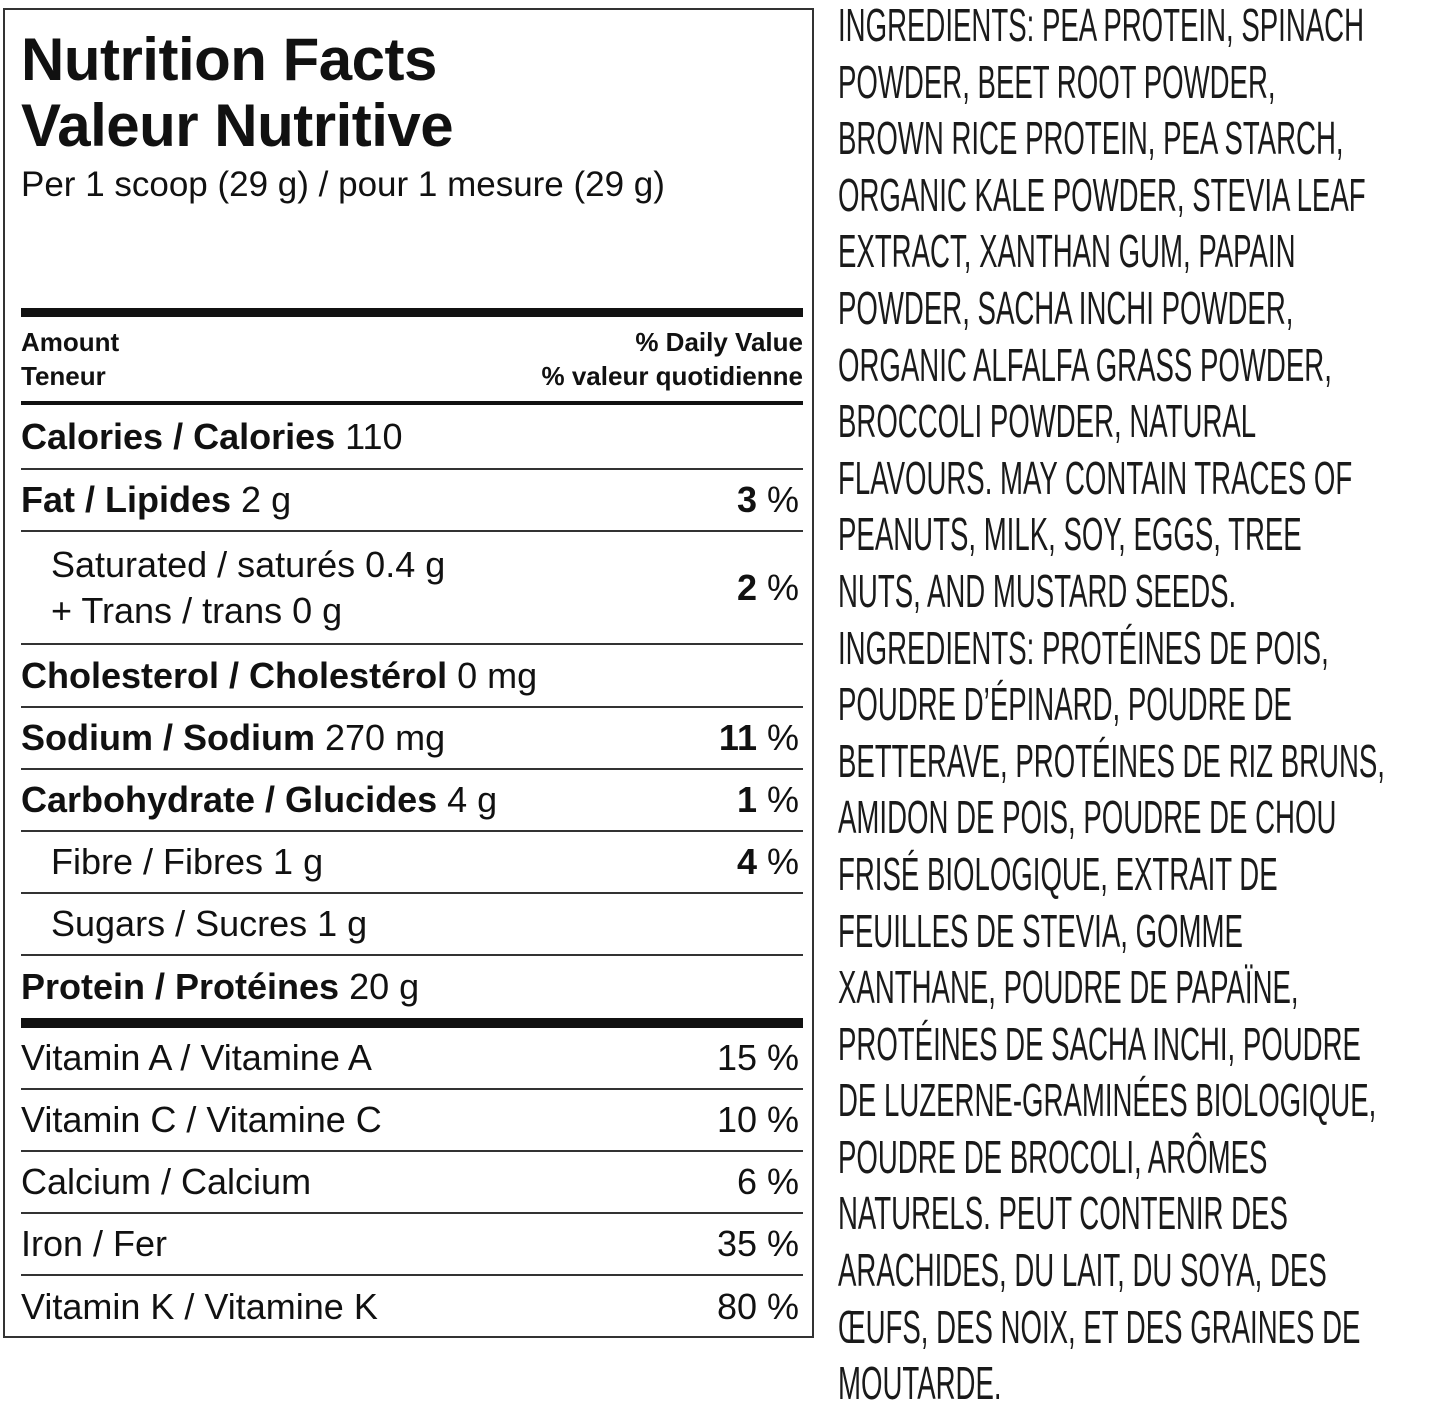  Describe the element at coordinates (1066, 307) in the screenshot. I see `ingredients-line: POWDER, SACHA INCHI POWDER,` at that location.